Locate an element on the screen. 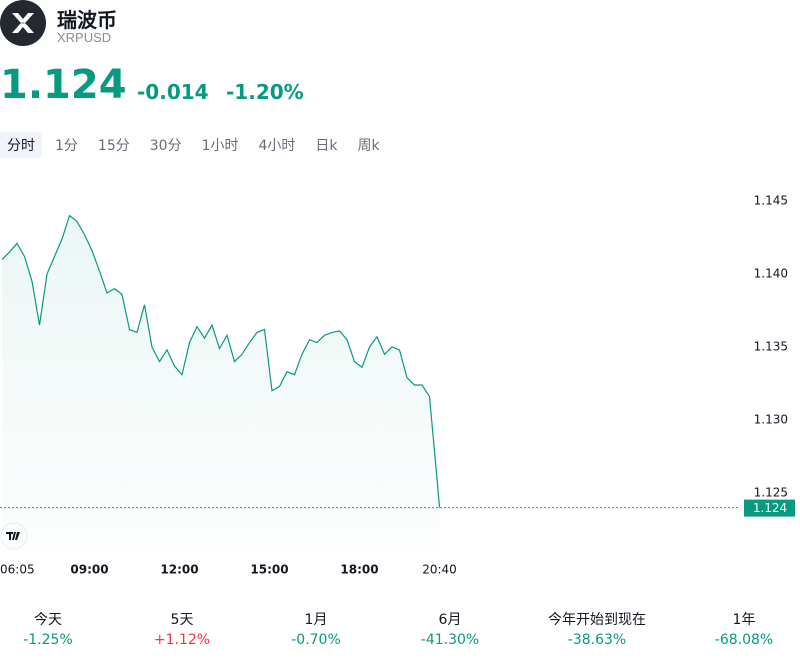  tab: 15分 is located at coordinates (113, 146).